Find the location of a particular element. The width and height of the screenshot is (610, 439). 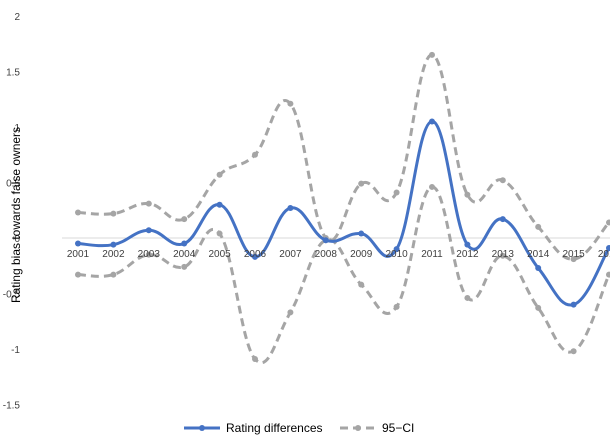

y-tick-label: 1 is located at coordinates (17, 128).